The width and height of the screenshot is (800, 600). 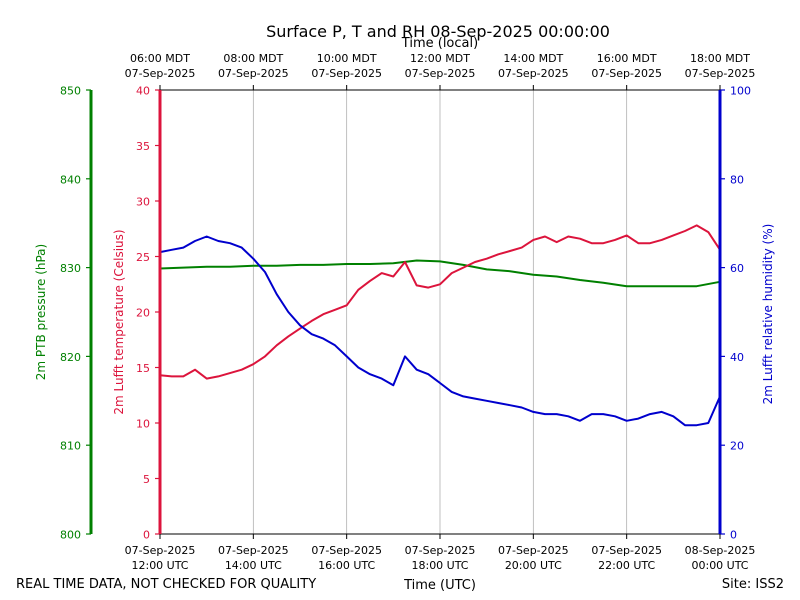 What do you see at coordinates (143, 313) in the screenshot?
I see `temperature-tick-label: 20` at bounding box center [143, 313].